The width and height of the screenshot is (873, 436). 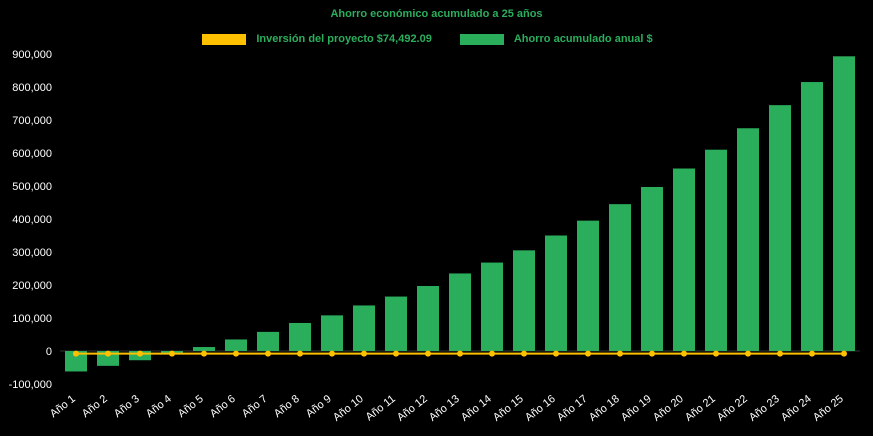 What do you see at coordinates (828, 408) in the screenshot?
I see `x-axis-tick-label: Año 25` at bounding box center [828, 408].